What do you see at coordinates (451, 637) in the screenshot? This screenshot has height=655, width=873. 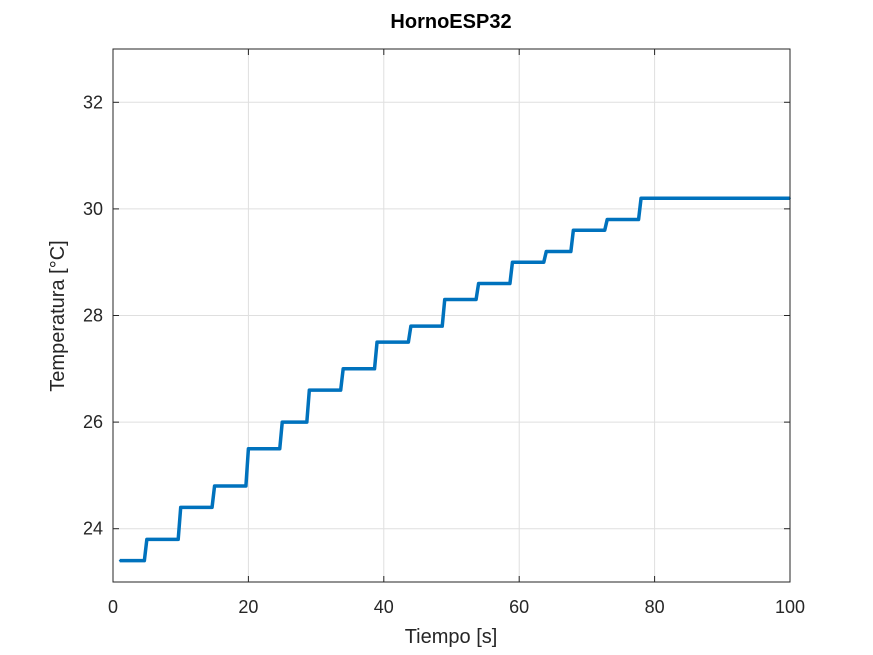 I see `x-axis-label: Tiempo [s]` at bounding box center [451, 637].